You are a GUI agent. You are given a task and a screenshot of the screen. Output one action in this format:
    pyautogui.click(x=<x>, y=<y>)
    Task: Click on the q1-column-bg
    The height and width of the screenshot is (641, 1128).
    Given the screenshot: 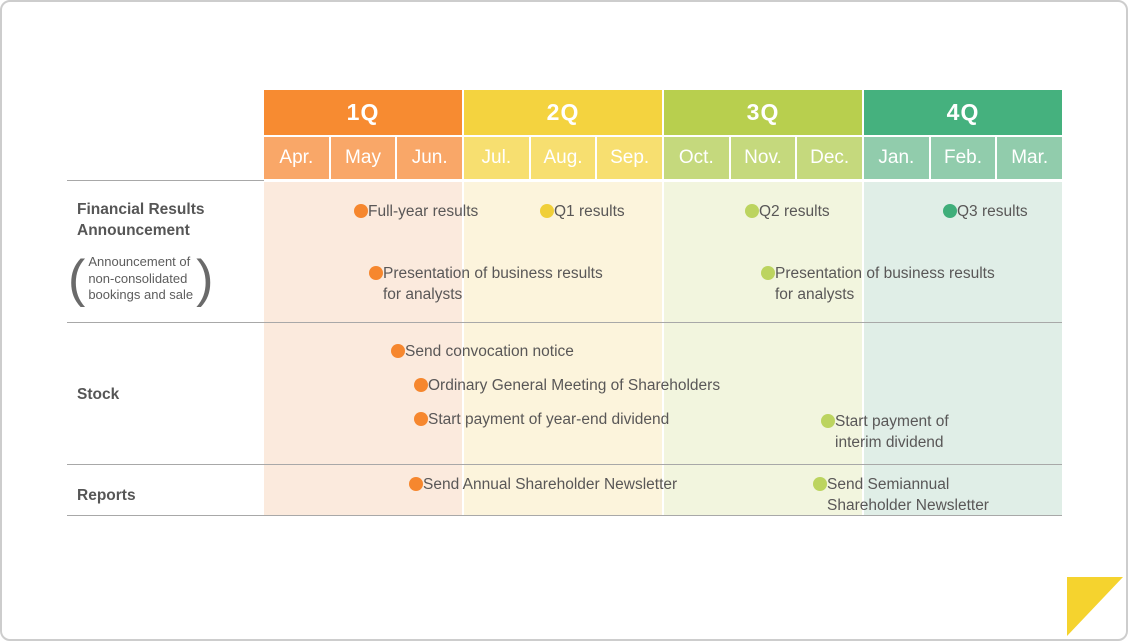 What is the action you would take?
    pyautogui.click(x=363, y=348)
    